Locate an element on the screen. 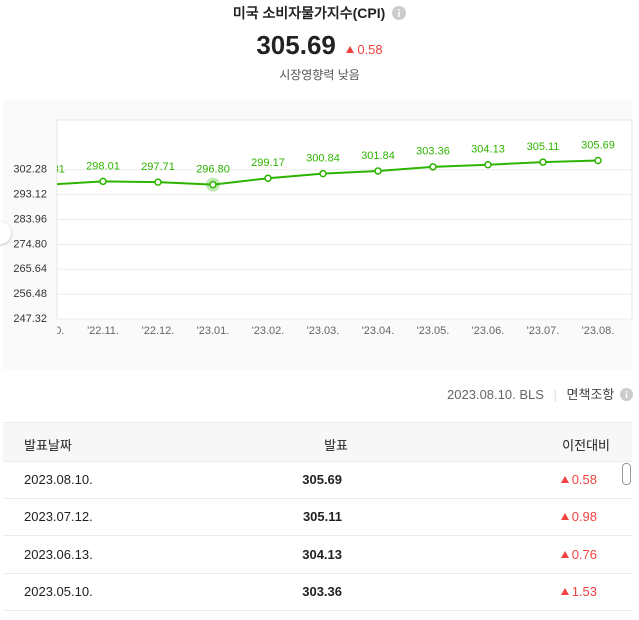 Image resolution: width=639 pixels, height=620 pixels. x-tick-label: '23.05. is located at coordinates (433, 331).